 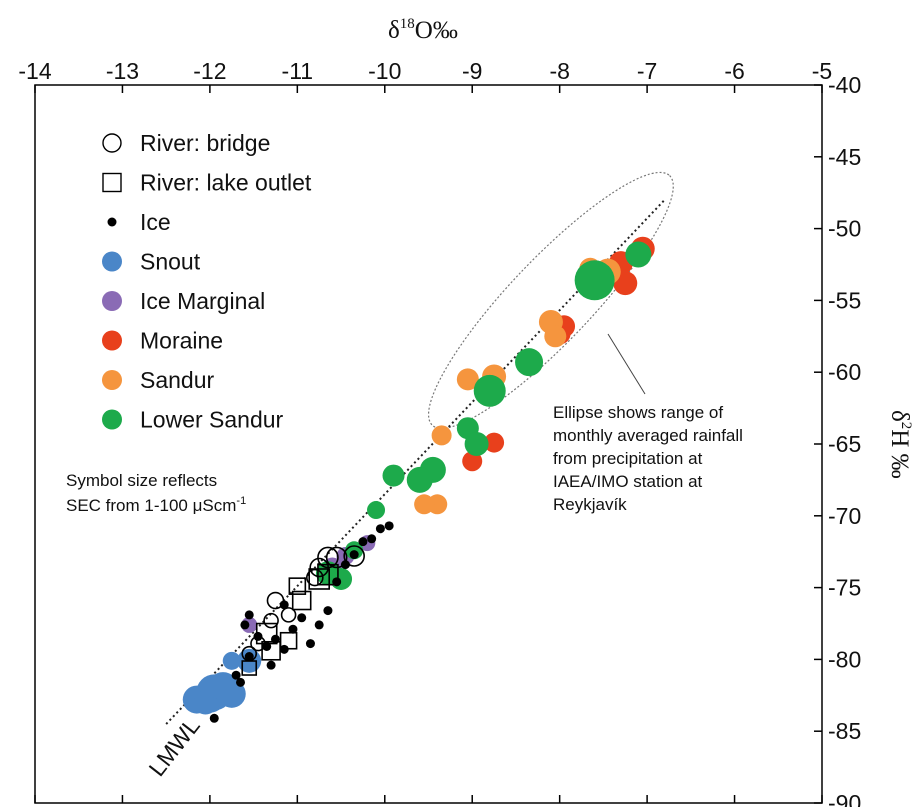 I want to click on ellipse-note-line: from precipitation at, so click(x=628, y=458).